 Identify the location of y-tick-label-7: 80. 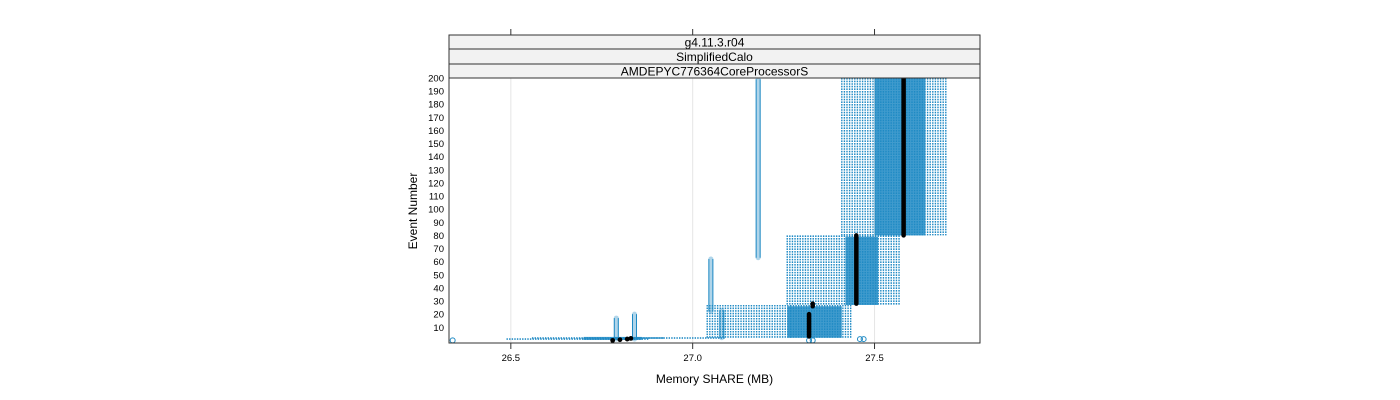
(438, 236).